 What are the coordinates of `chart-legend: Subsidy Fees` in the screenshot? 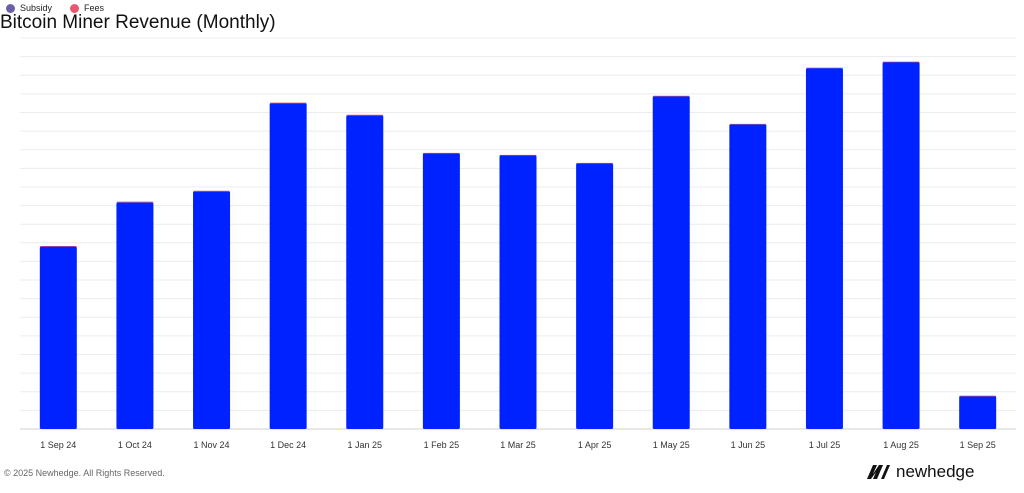 It's located at (55, 8).